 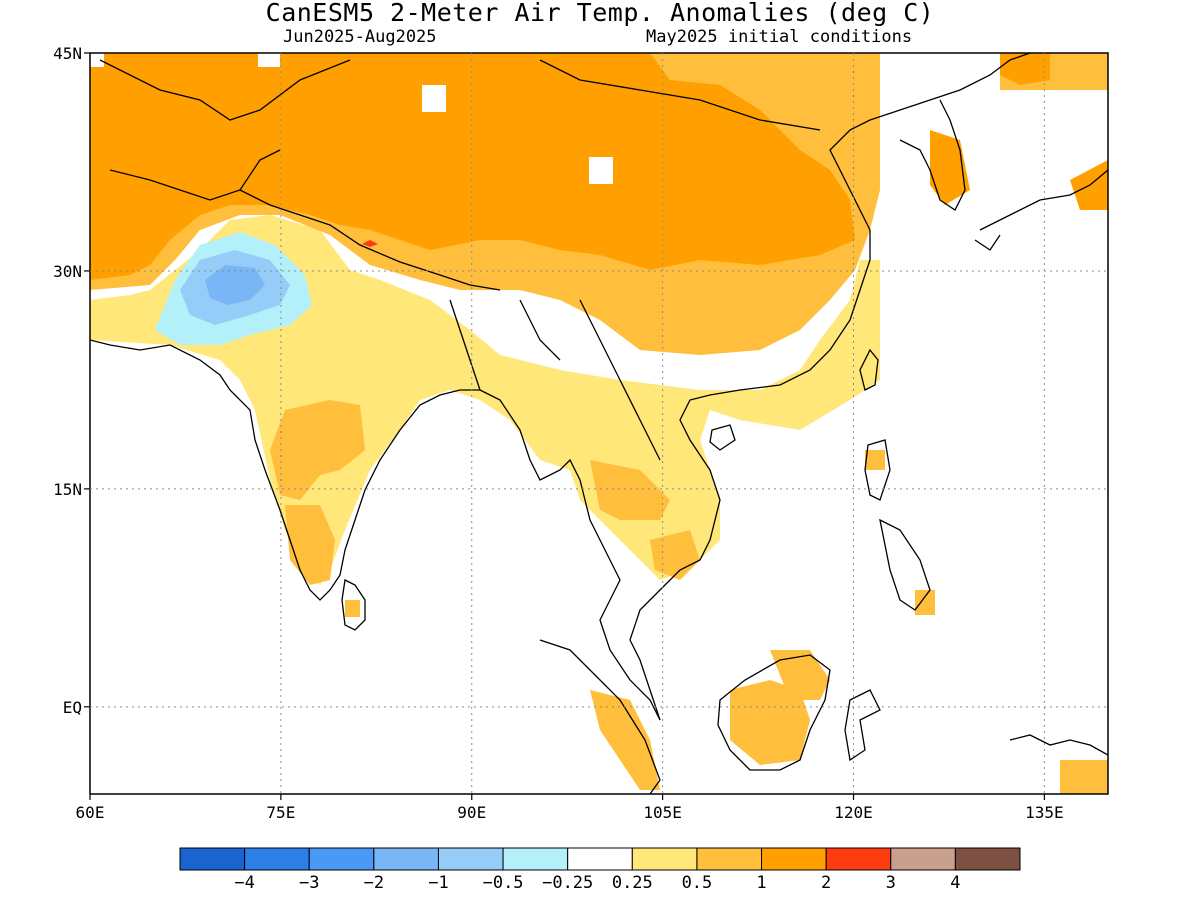 What do you see at coordinates (1043, 200) in the screenshot?
I see `coastline-japan` at bounding box center [1043, 200].